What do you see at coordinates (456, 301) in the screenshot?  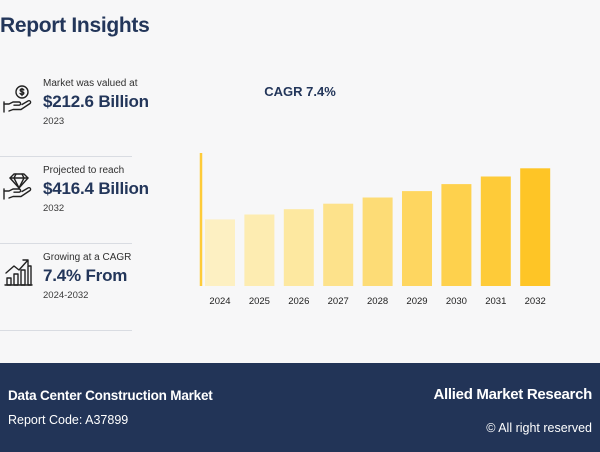 I see `x-tick-label: 2030` at bounding box center [456, 301].